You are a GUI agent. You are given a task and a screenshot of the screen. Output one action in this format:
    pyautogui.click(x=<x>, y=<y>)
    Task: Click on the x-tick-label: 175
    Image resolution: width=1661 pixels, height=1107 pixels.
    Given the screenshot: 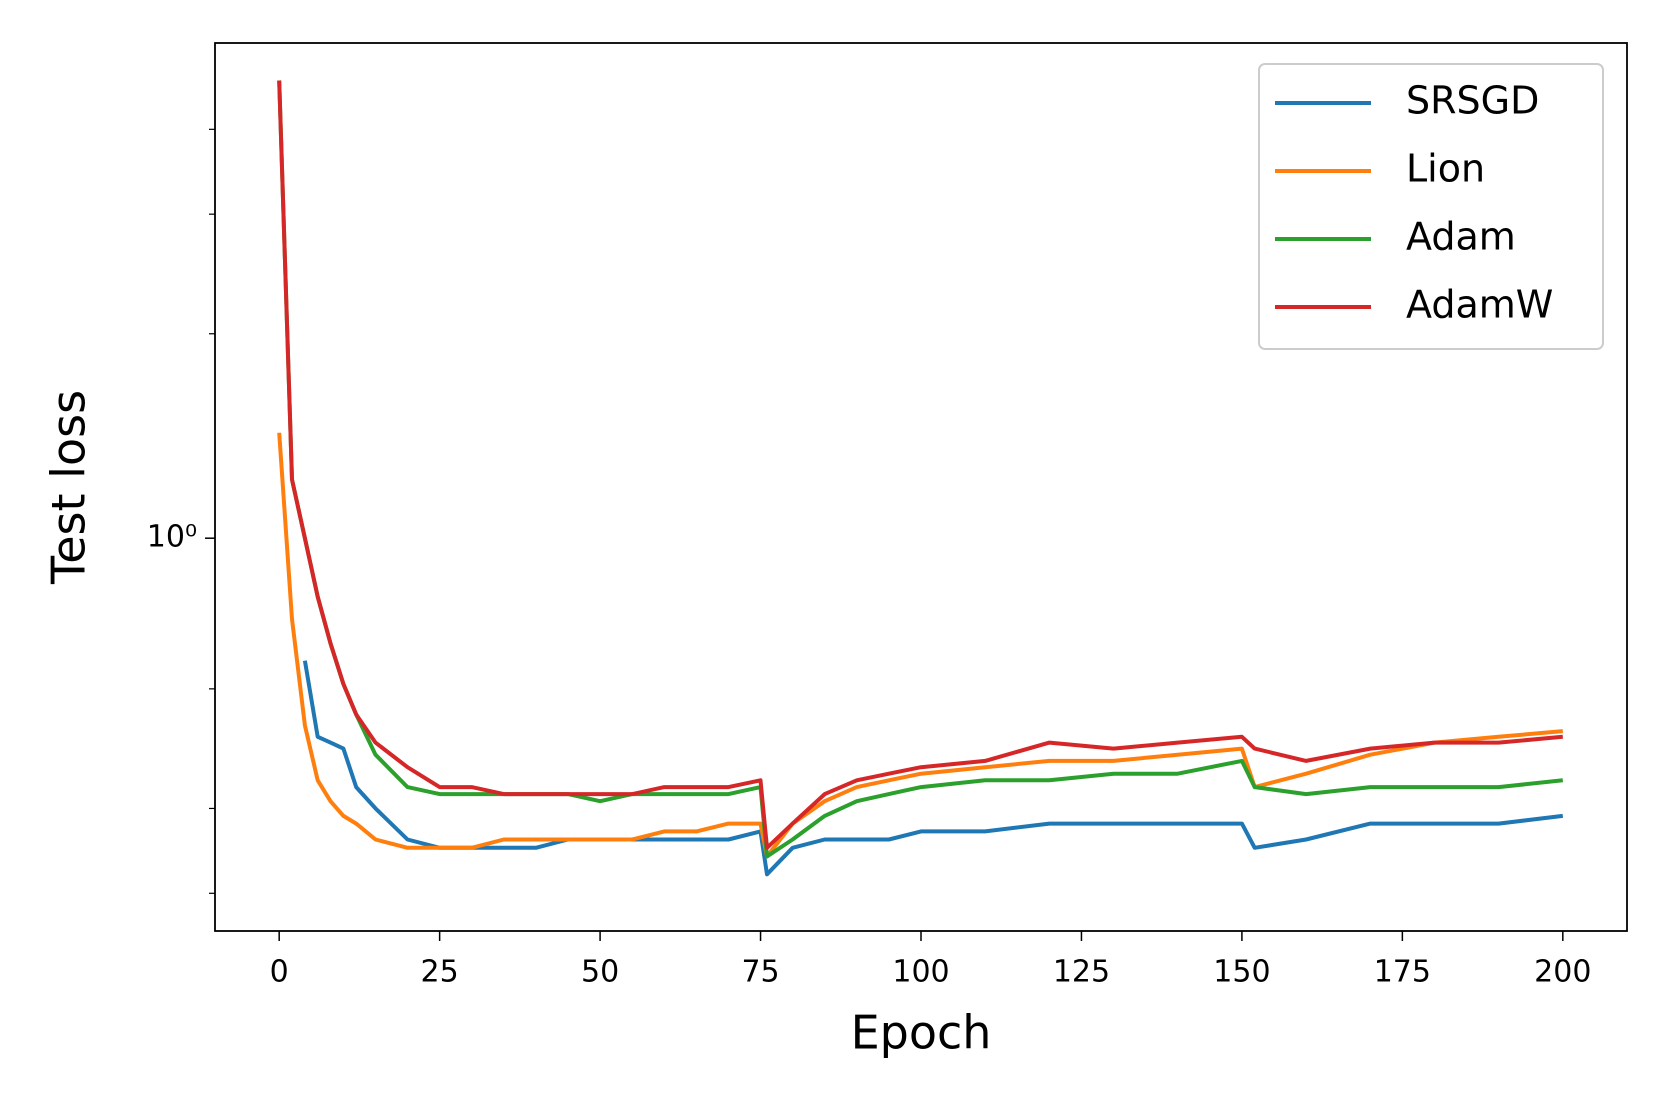 What is the action you would take?
    pyautogui.click(x=1402, y=972)
    